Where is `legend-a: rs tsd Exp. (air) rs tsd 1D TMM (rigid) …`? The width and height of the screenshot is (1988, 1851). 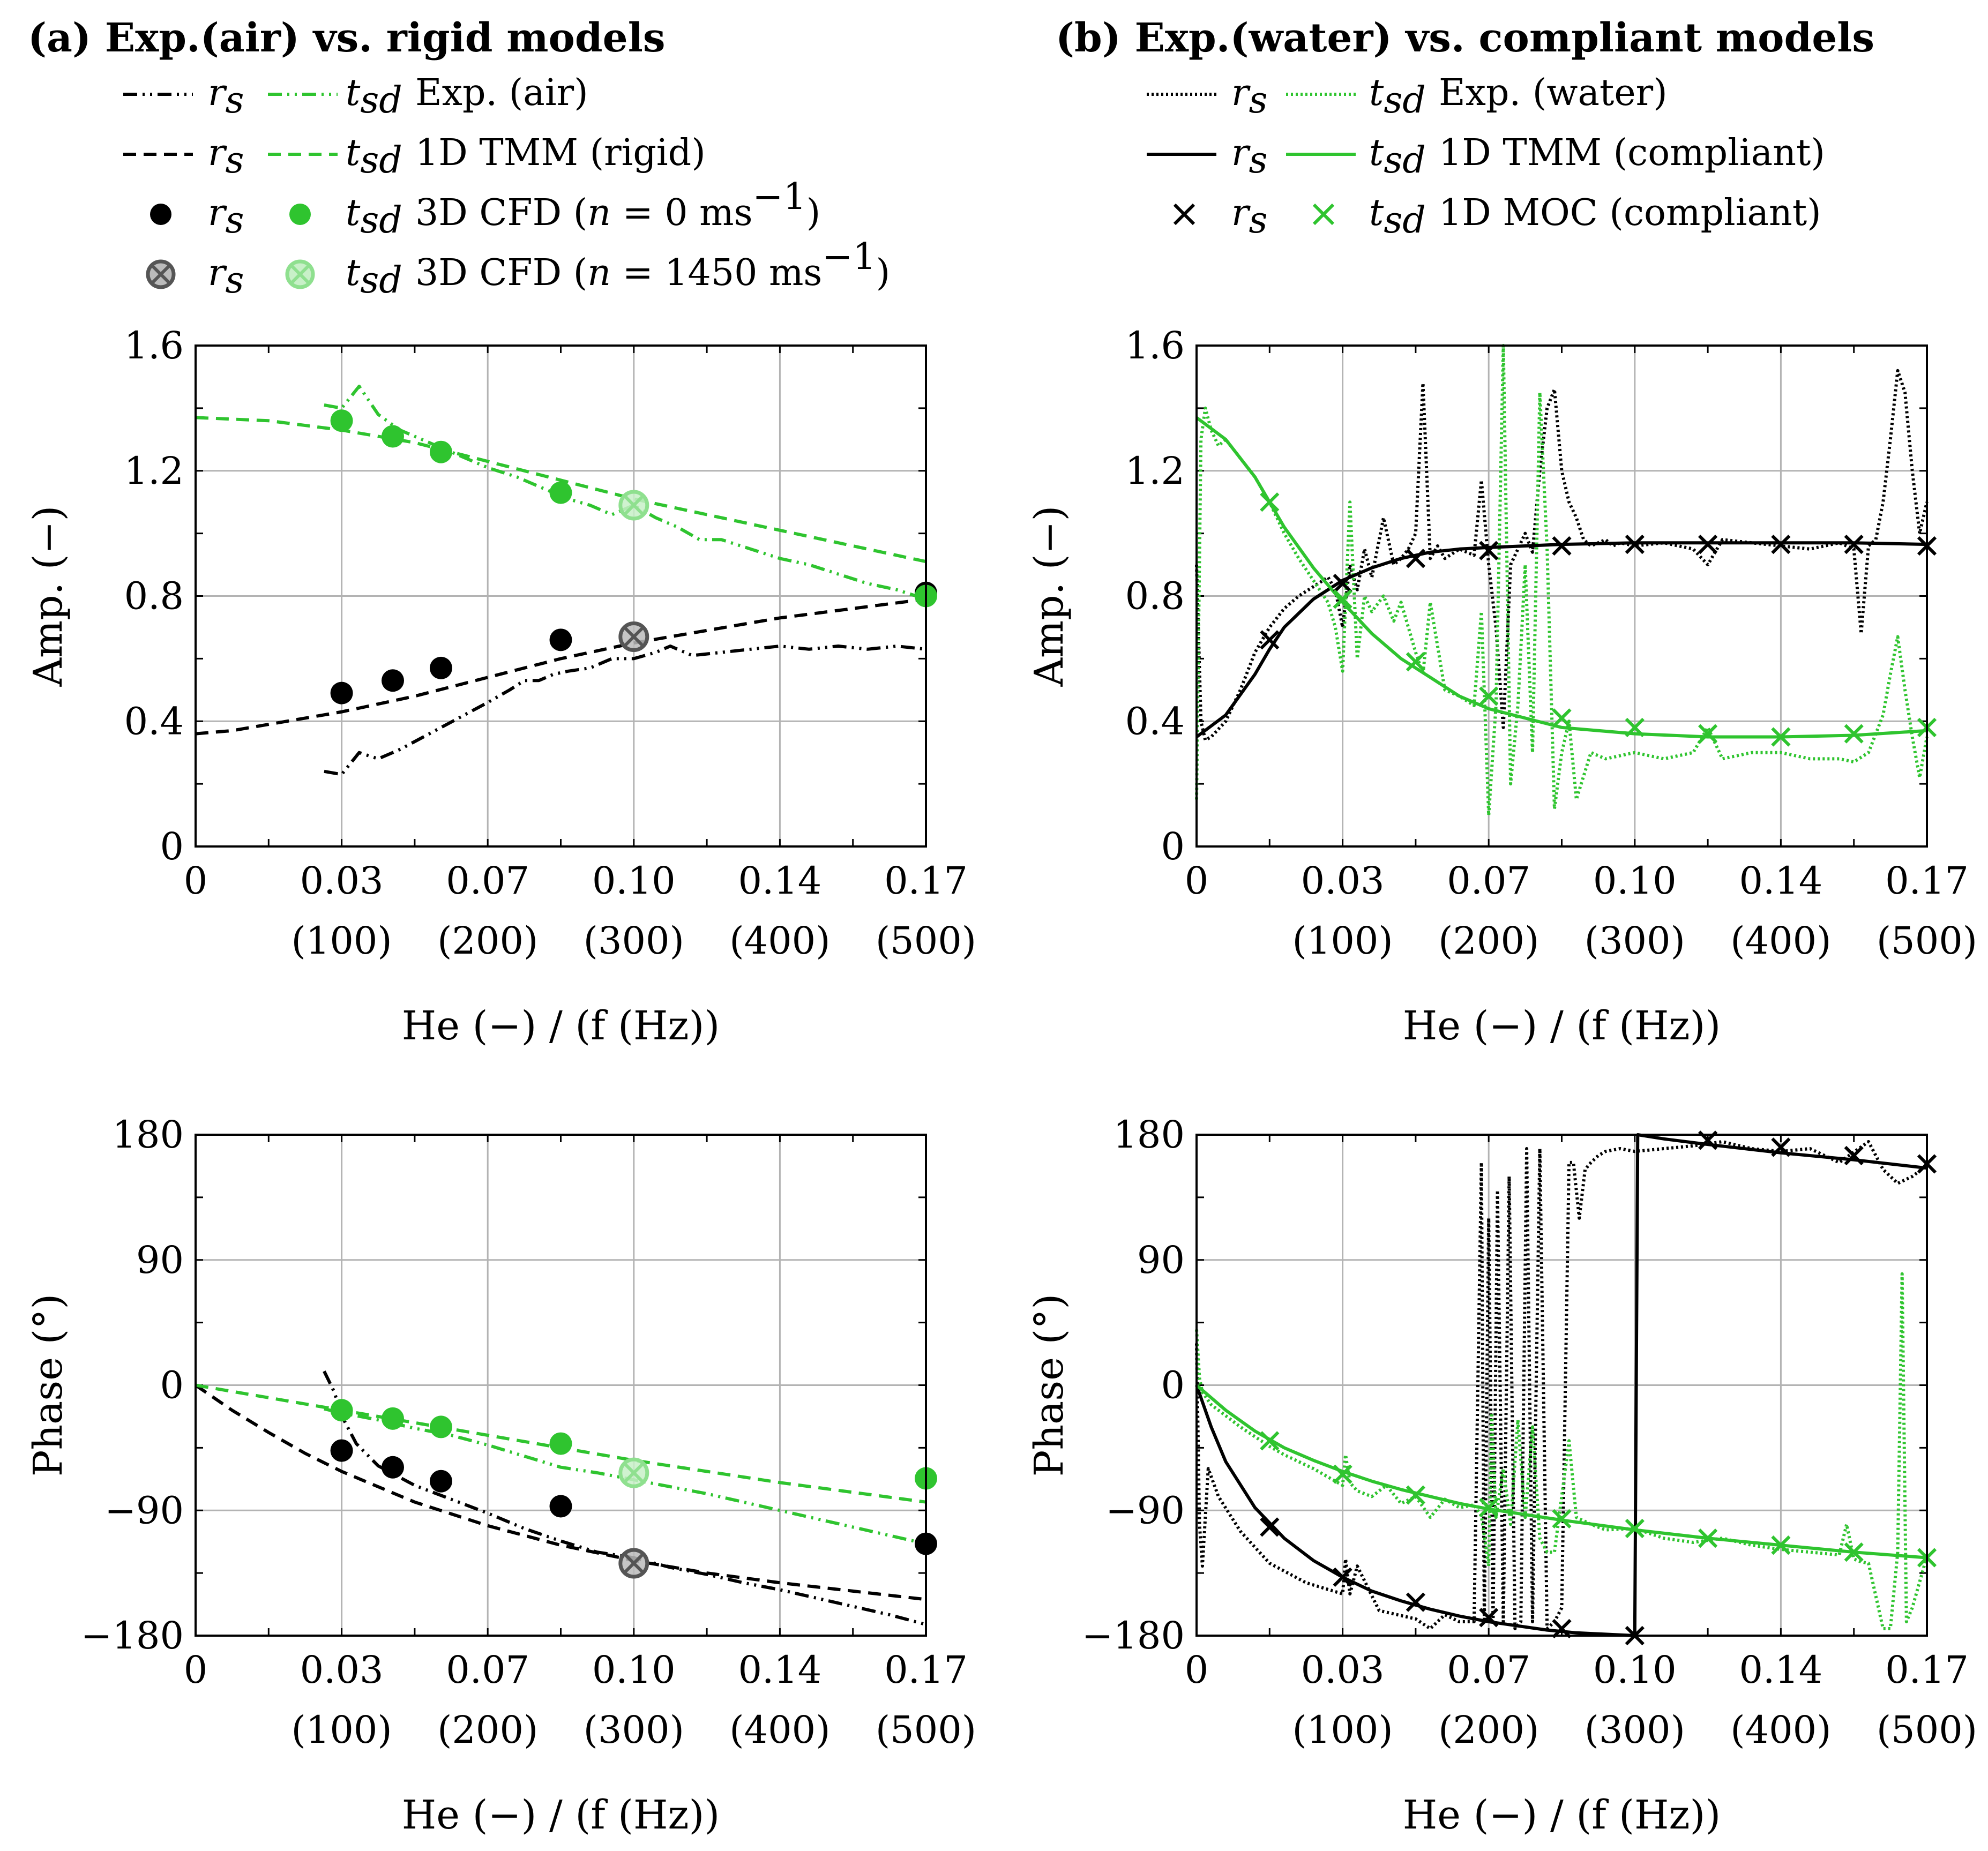
legend-a: rs tsd Exp. (air) rs tsd 1D TMM (rigid) … is located at coordinates (506, 187).